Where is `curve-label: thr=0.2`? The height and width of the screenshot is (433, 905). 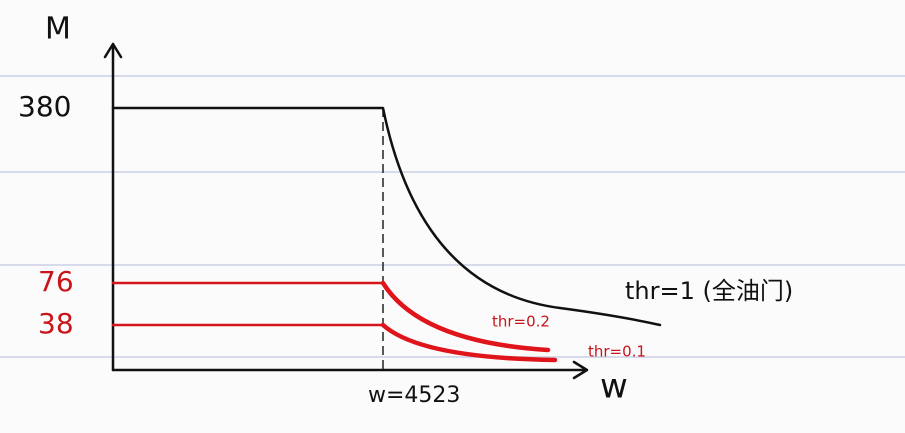 curve-label: thr=0.2 is located at coordinates (521, 322).